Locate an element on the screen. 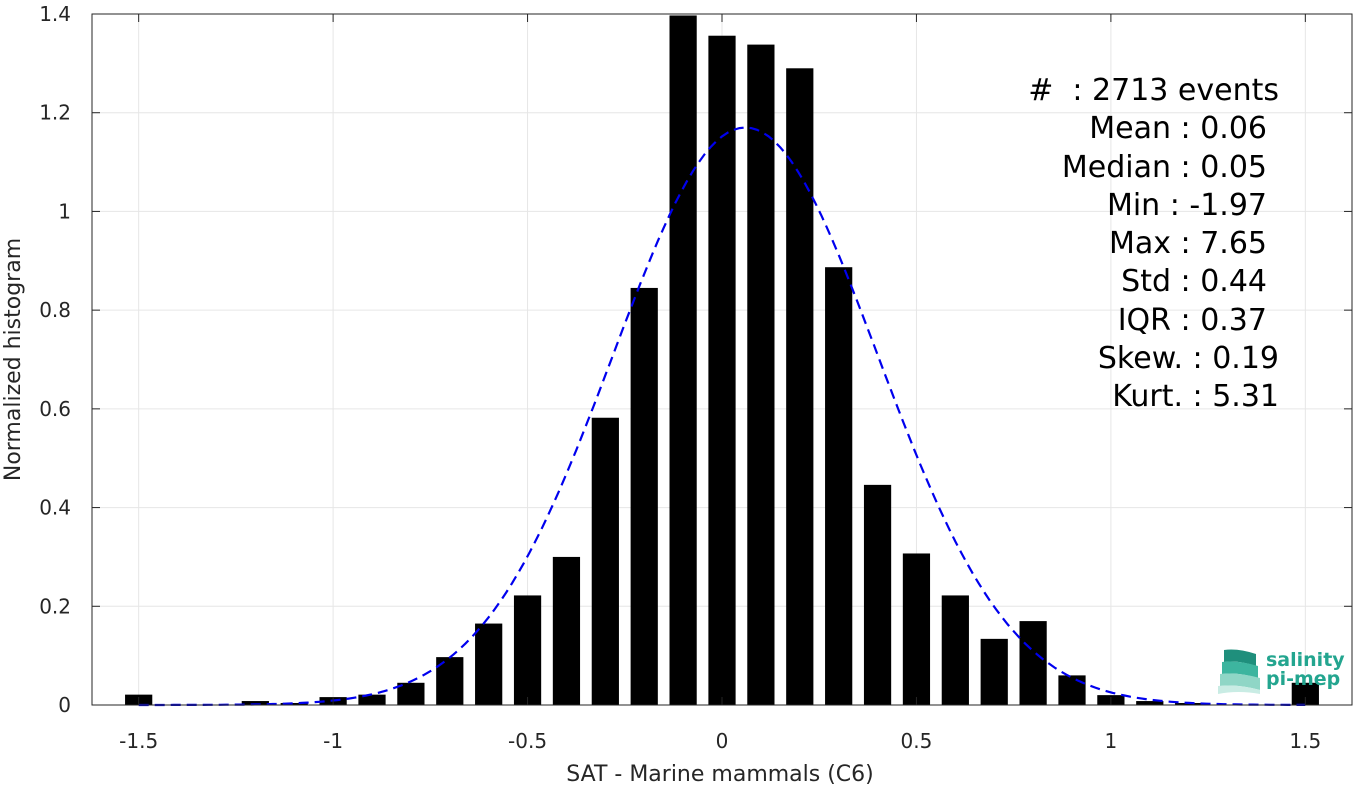 This screenshot has width=1367, height=785. x-tick-label: 0 is located at coordinates (722, 741).